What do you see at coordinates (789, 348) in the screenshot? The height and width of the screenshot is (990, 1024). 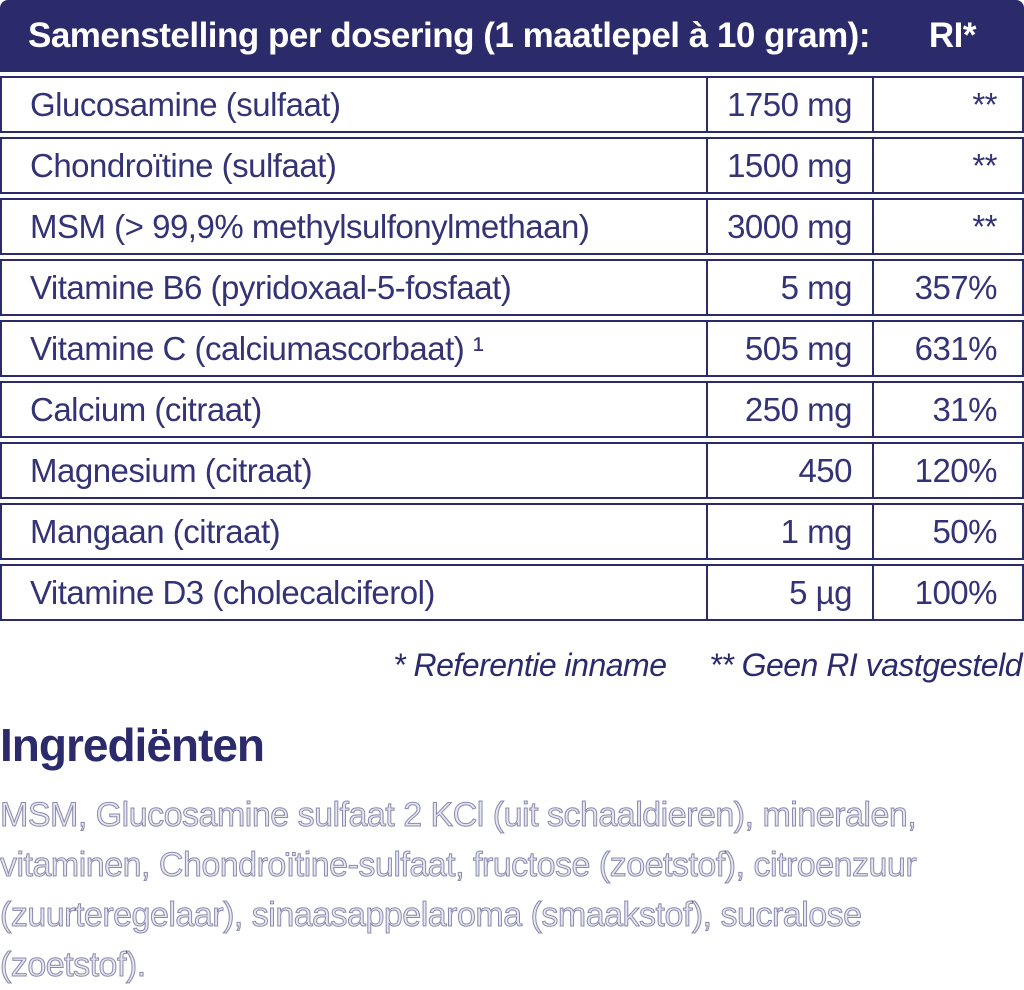 I see `amount-cell: 505 mg` at bounding box center [789, 348].